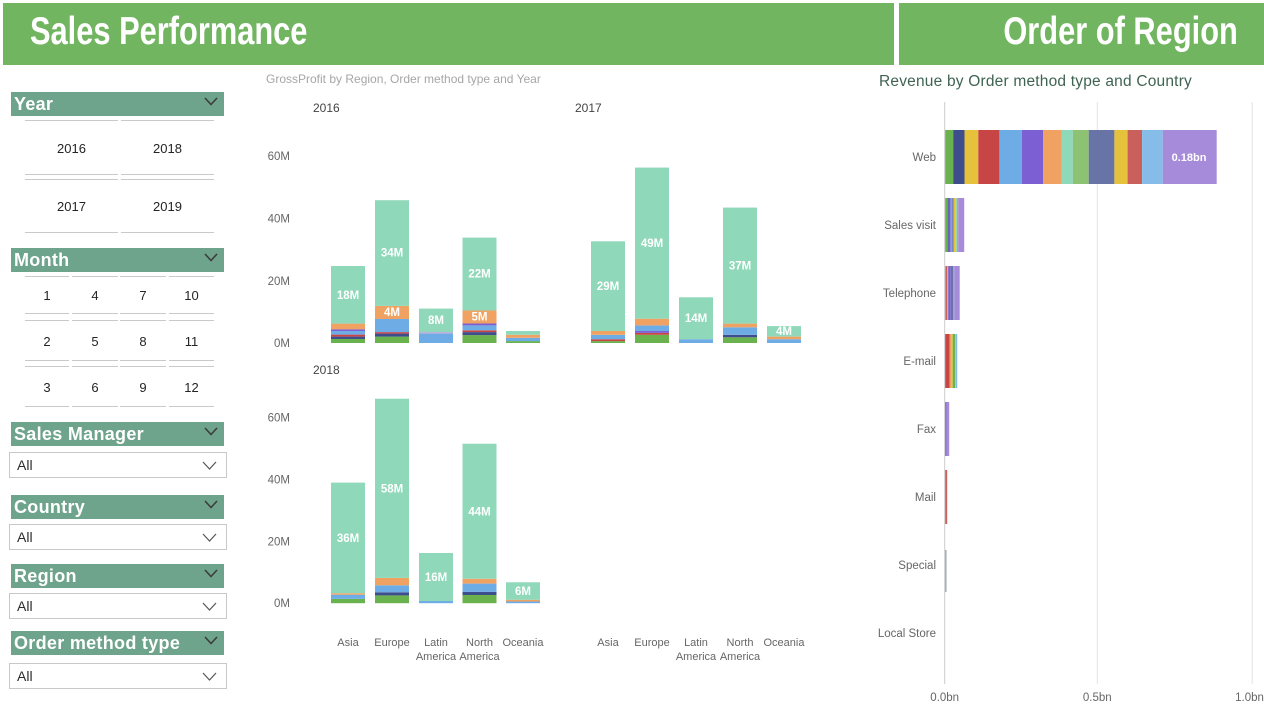 The width and height of the screenshot is (1264, 709). I want to click on svg-text: Web, so click(924, 158).